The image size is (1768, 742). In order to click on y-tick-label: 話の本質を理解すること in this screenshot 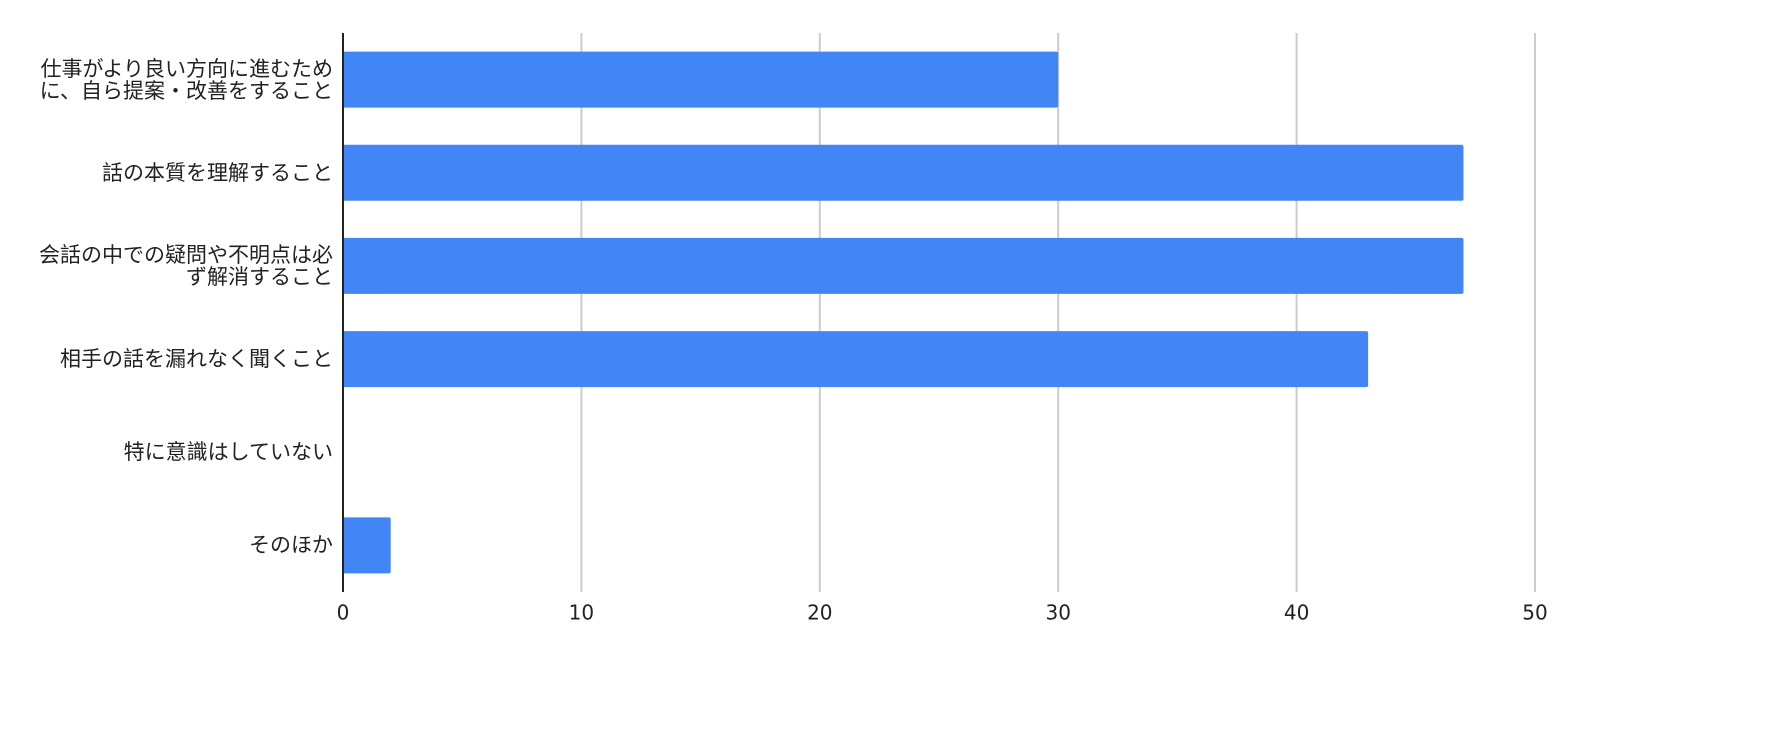, I will do `click(217, 172)`.